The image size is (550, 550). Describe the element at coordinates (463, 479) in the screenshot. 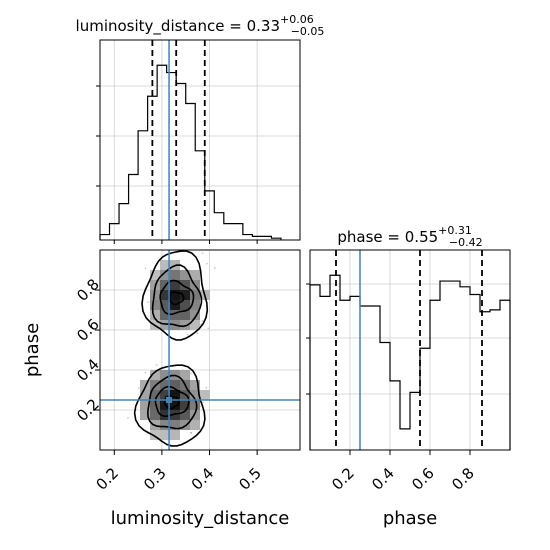

I see `phase-x-tick-label: 0.8` at that location.